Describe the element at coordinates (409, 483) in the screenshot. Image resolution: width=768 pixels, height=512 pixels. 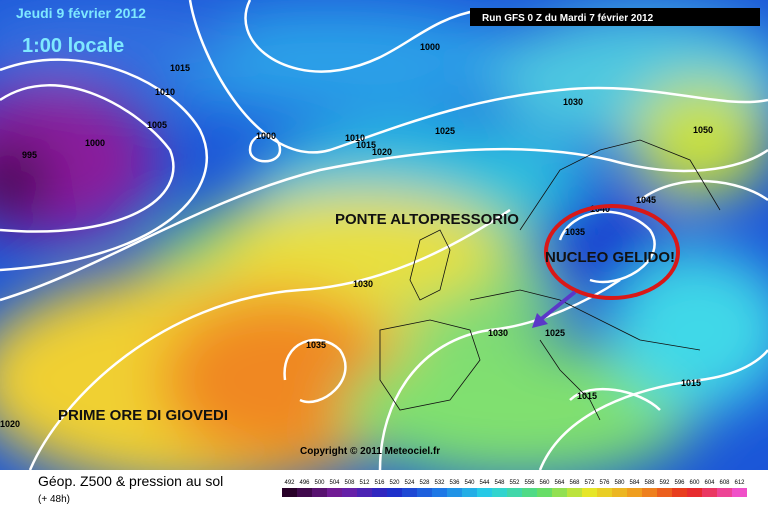
I see `scale-label: 524` at that location.